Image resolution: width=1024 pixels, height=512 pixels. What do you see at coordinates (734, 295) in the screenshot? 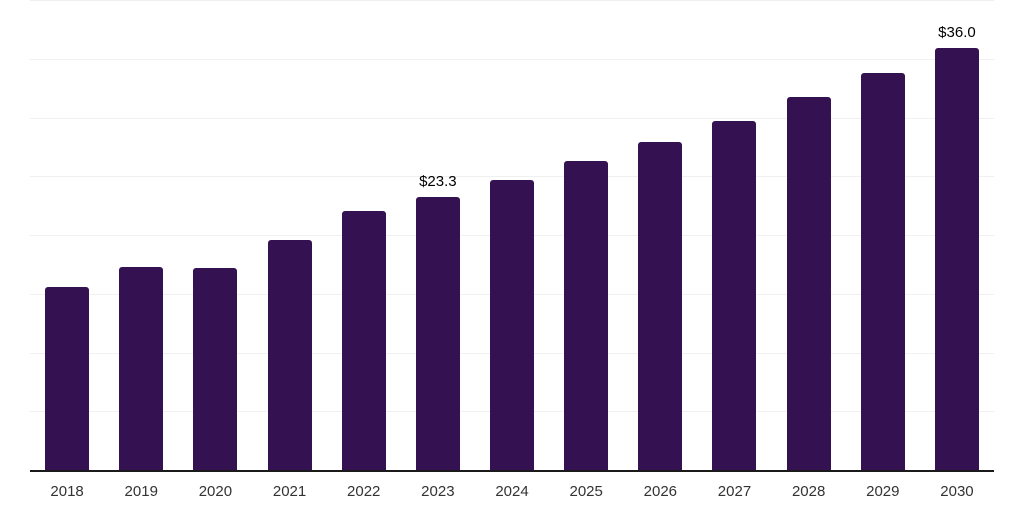
I see `bar-2027` at bounding box center [734, 295].